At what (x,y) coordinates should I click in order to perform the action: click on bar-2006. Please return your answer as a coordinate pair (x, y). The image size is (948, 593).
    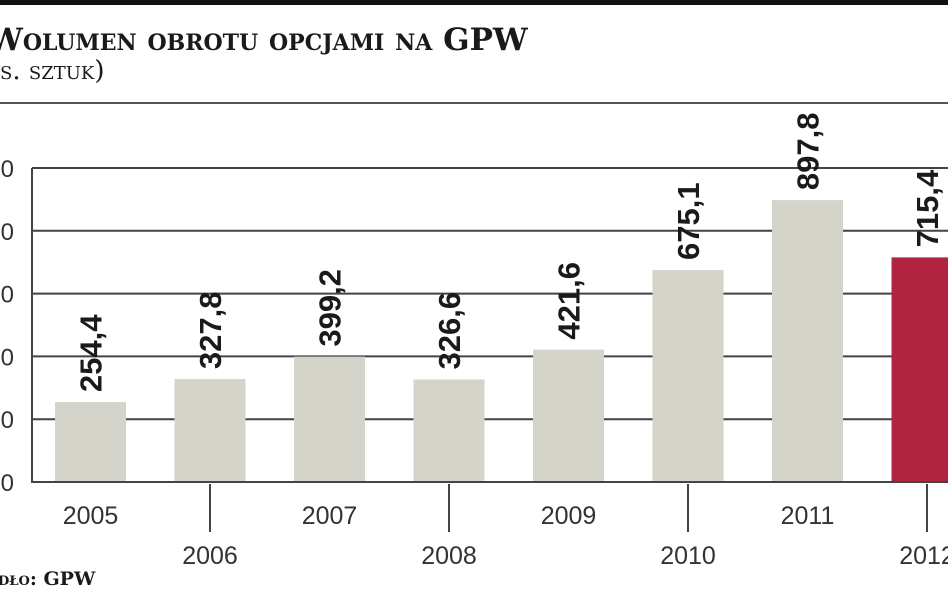
    Looking at the image, I should click on (210, 430).